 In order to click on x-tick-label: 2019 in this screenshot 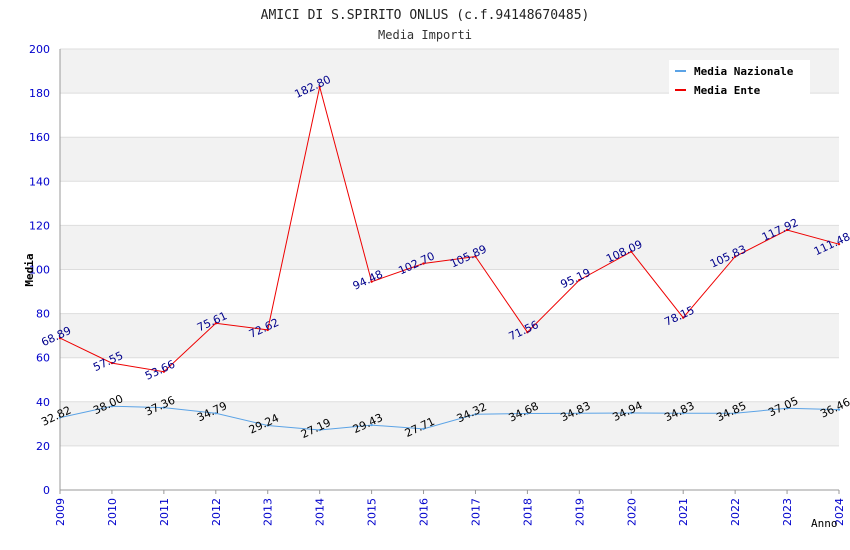, I will do `click(579, 512)`.